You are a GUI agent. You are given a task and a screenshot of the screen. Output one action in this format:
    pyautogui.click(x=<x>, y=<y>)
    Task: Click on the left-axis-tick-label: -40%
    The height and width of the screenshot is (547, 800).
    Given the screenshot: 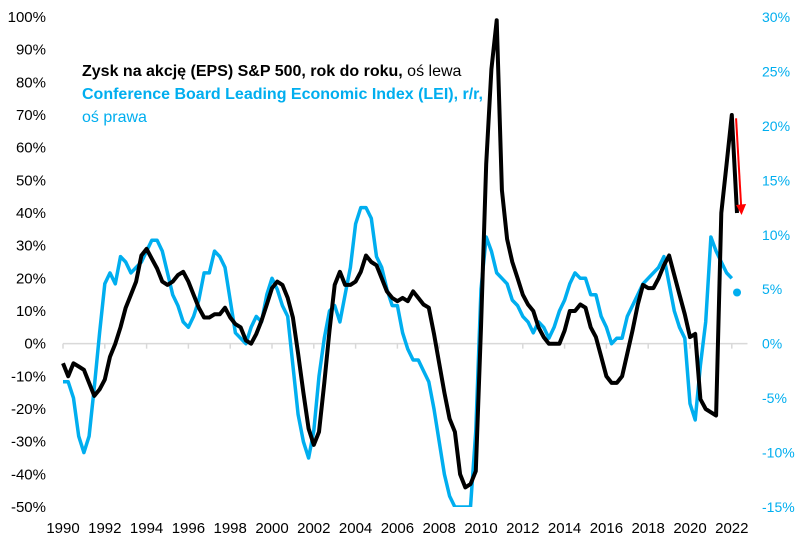 What is the action you would take?
    pyautogui.click(x=28, y=474)
    